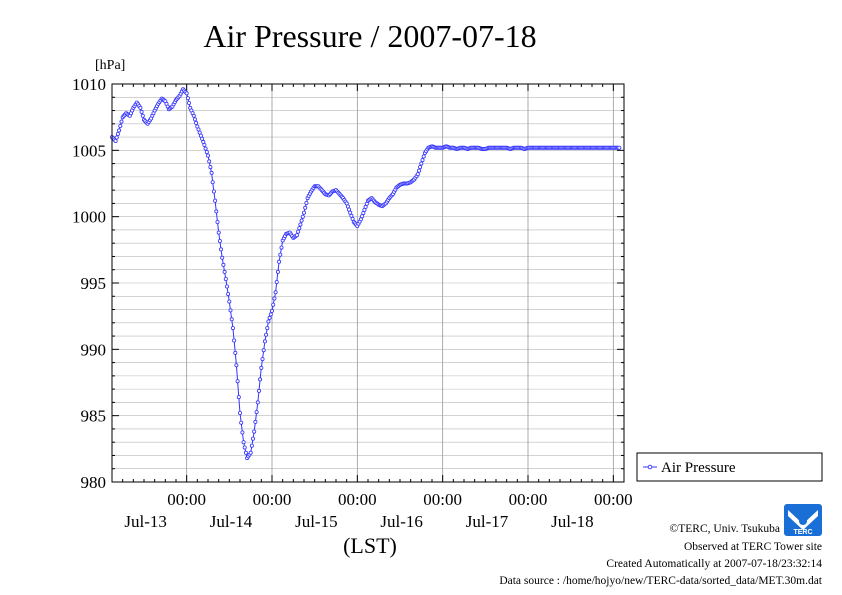 The image size is (842, 595). Describe the element at coordinates (802, 532) in the screenshot. I see `logo-text: TERC` at that location.